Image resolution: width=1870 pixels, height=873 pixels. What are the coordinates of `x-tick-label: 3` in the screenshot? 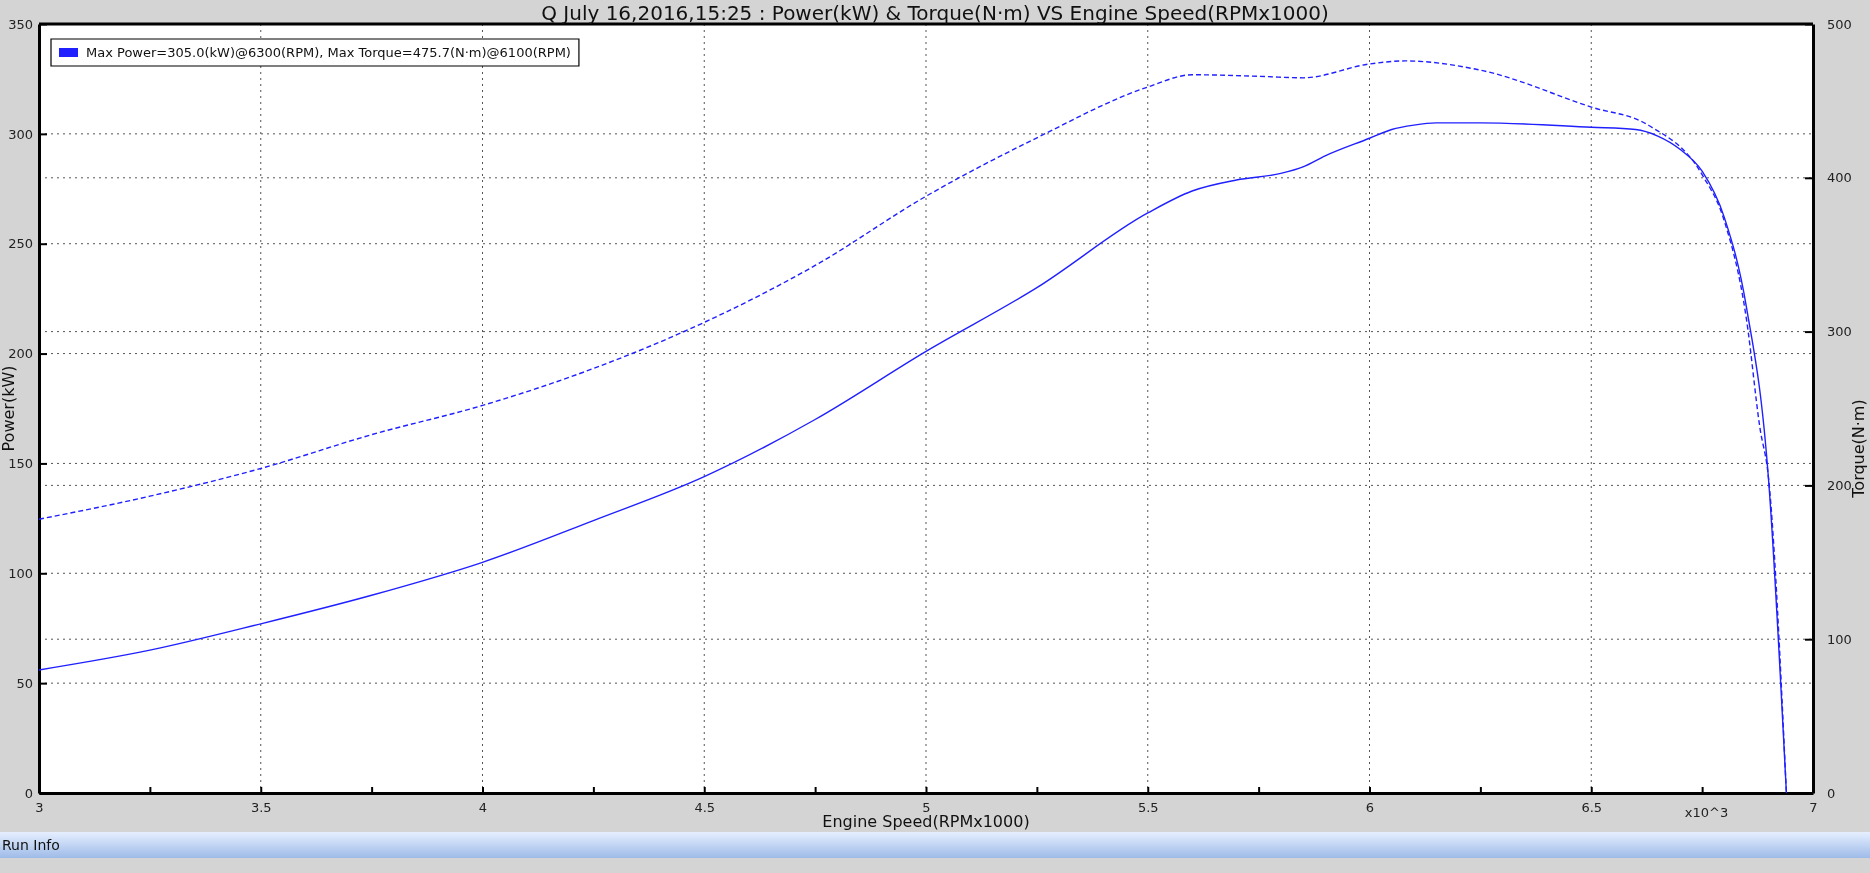 It's located at (39, 808).